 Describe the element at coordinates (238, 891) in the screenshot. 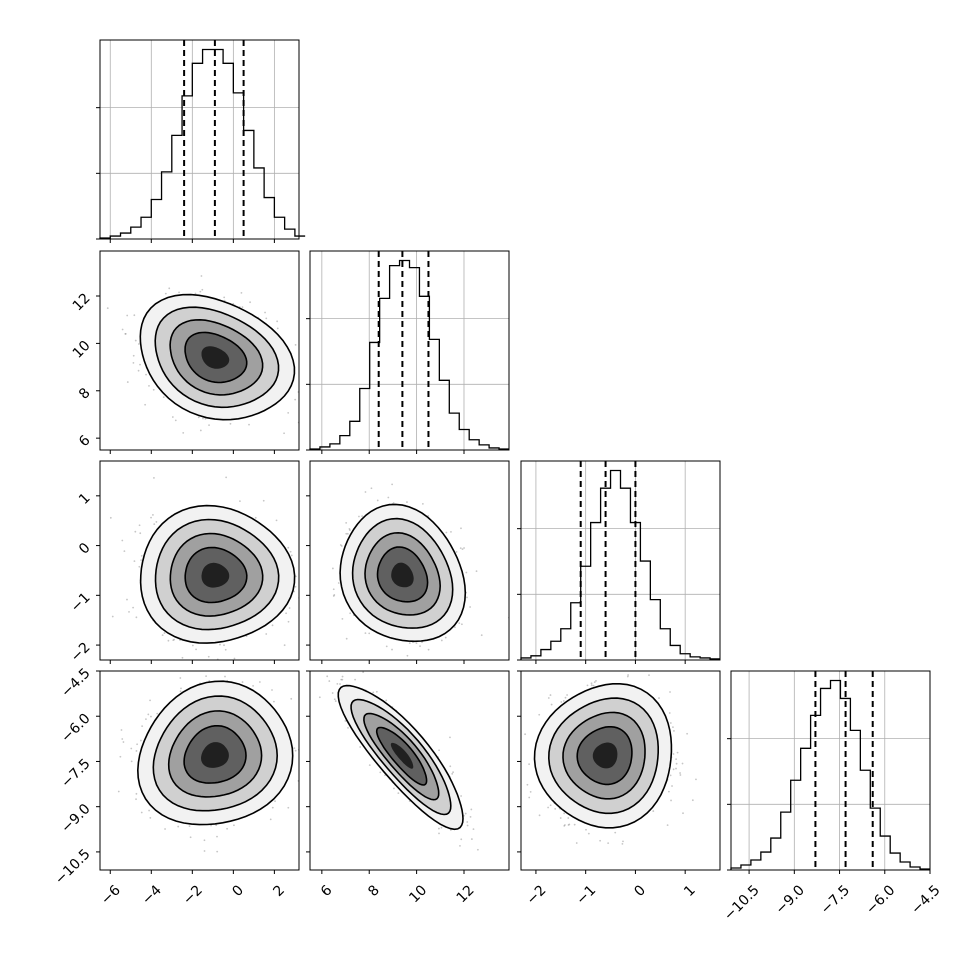

I see `x-tick-label: 0` at that location.